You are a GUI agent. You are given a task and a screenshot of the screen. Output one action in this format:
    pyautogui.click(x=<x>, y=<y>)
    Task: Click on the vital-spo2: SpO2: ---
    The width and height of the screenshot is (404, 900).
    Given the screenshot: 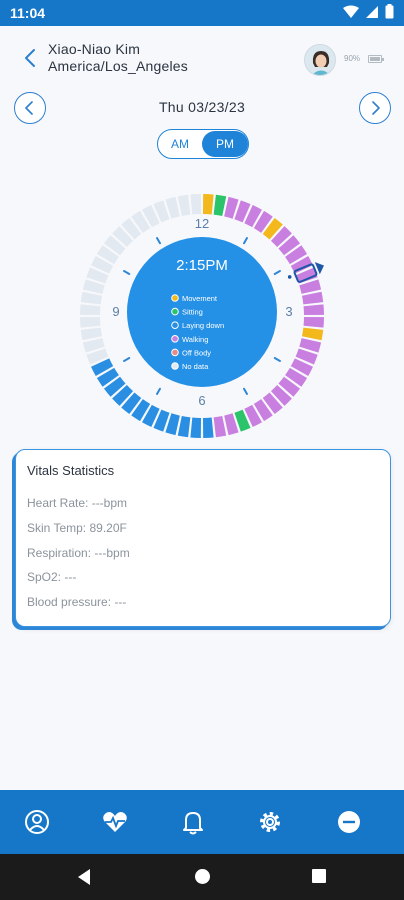 What is the action you would take?
    pyautogui.click(x=52, y=577)
    